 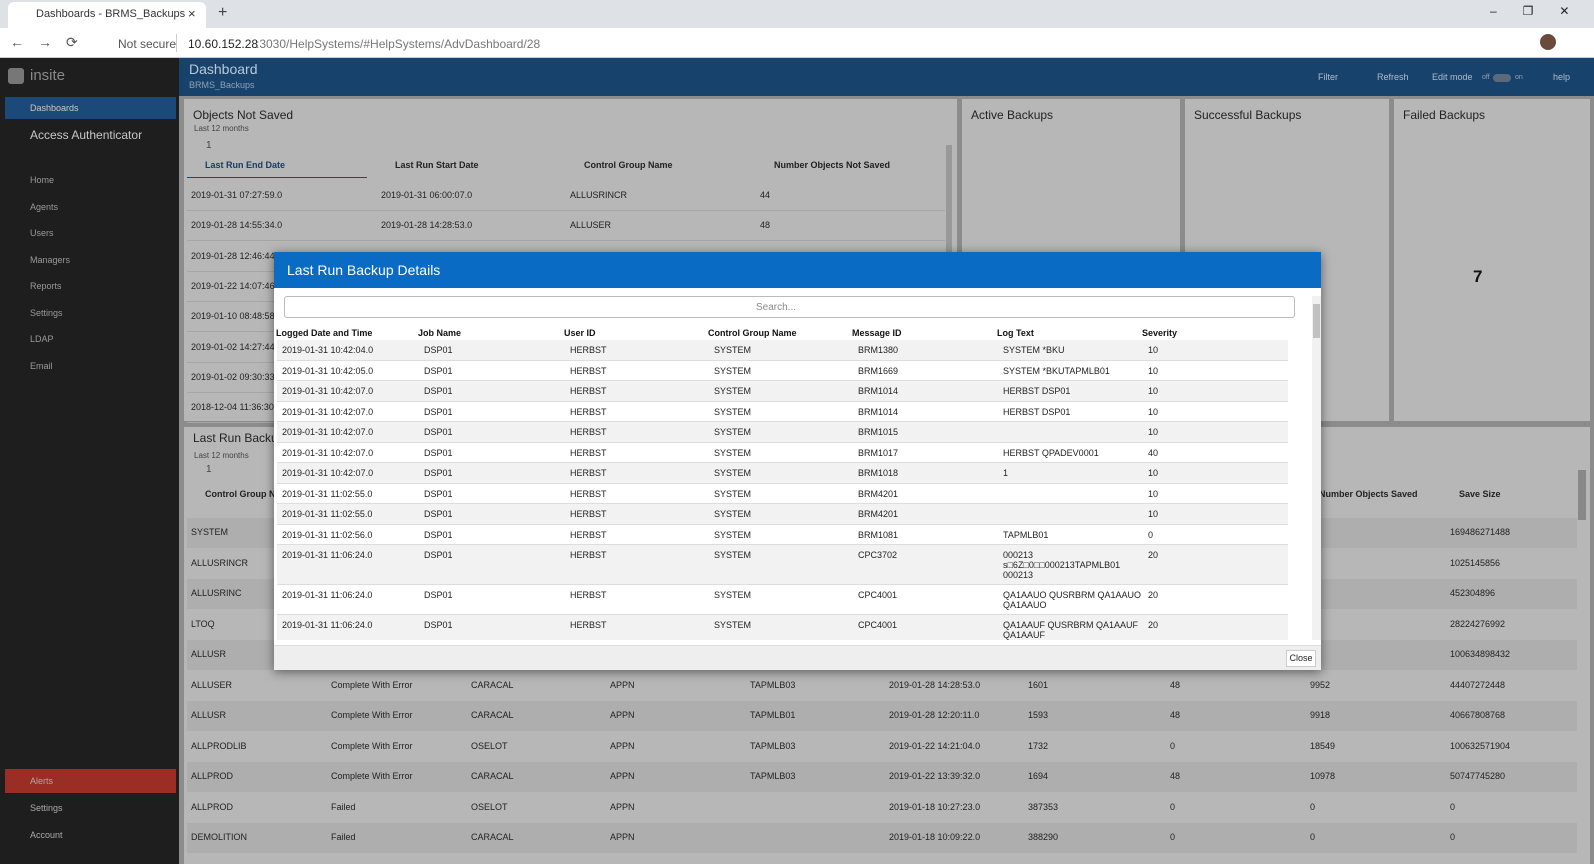 I want to click on cell: 2019-01-18 10:09:22.0, so click(x=935, y=837).